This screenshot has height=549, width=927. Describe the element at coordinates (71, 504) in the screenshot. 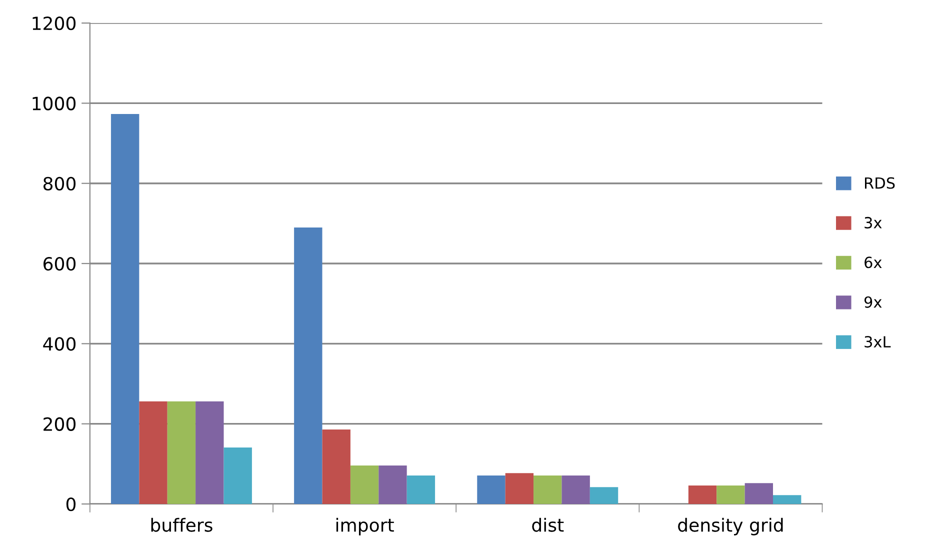

I see `y-tick-label: 0` at that location.